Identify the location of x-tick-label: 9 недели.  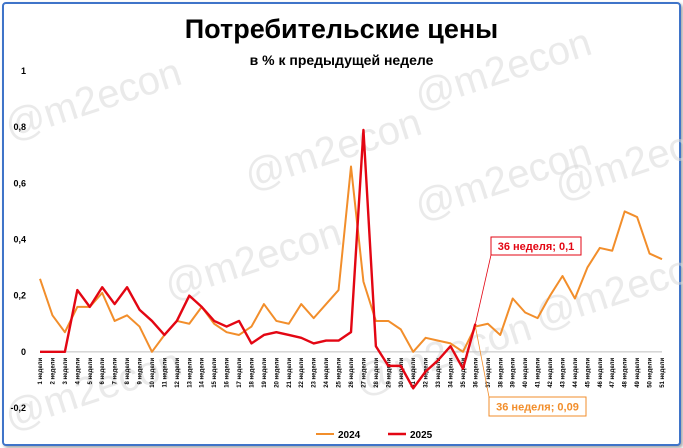
(141, 371).